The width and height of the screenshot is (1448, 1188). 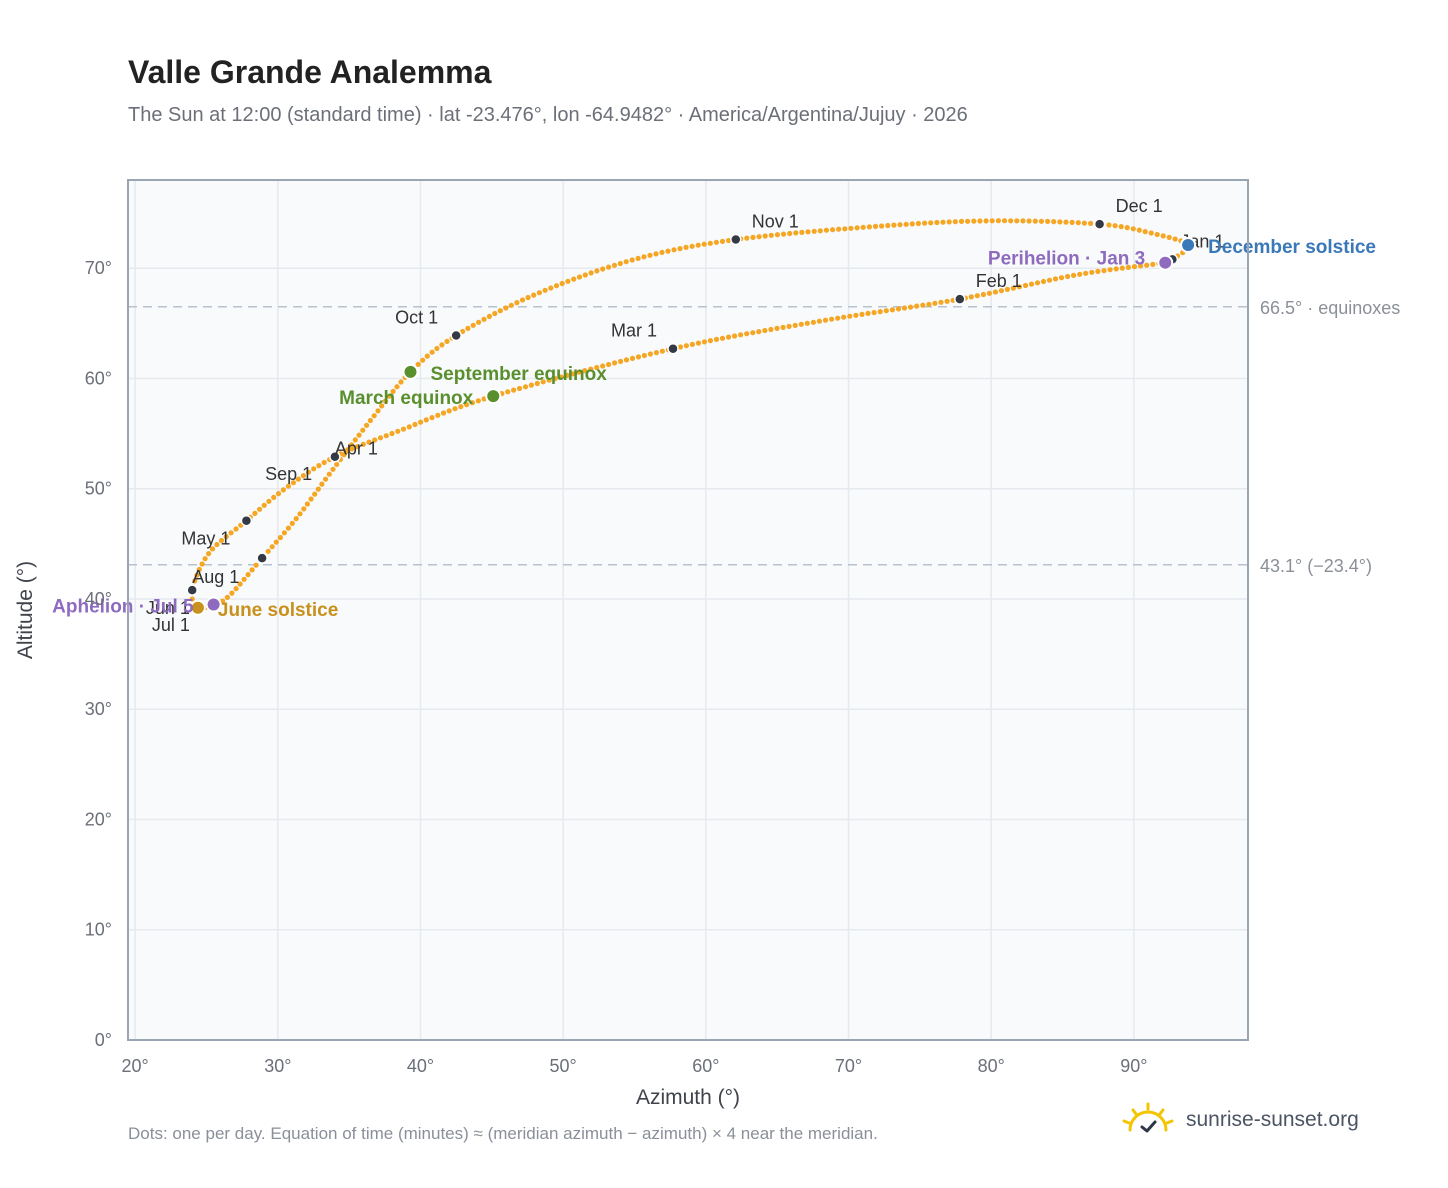 What do you see at coordinates (991, 1066) in the screenshot?
I see `x-tick-label: 80°` at bounding box center [991, 1066].